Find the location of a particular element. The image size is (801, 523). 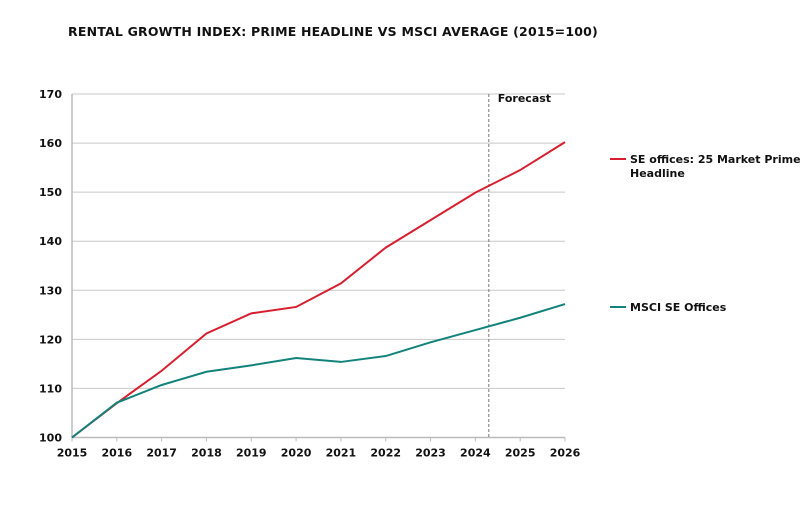

x-tick-label: 2016 is located at coordinates (117, 453).